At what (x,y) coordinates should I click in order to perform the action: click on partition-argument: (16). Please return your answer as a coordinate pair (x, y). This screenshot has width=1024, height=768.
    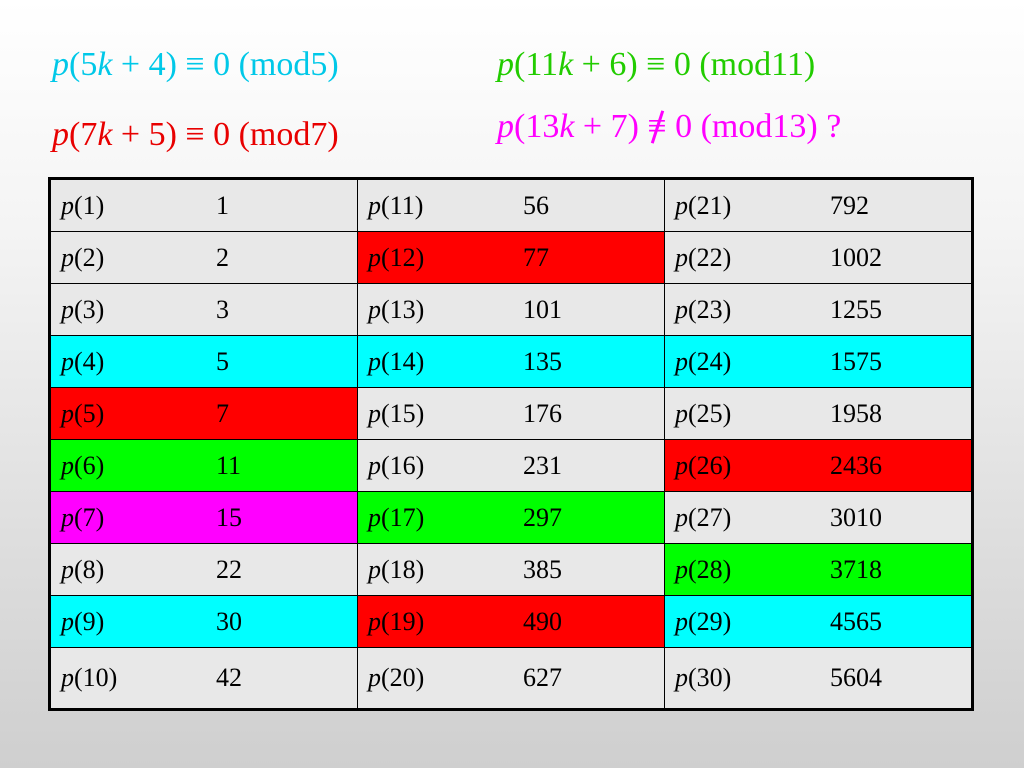
    Looking at the image, I should click on (403, 465).